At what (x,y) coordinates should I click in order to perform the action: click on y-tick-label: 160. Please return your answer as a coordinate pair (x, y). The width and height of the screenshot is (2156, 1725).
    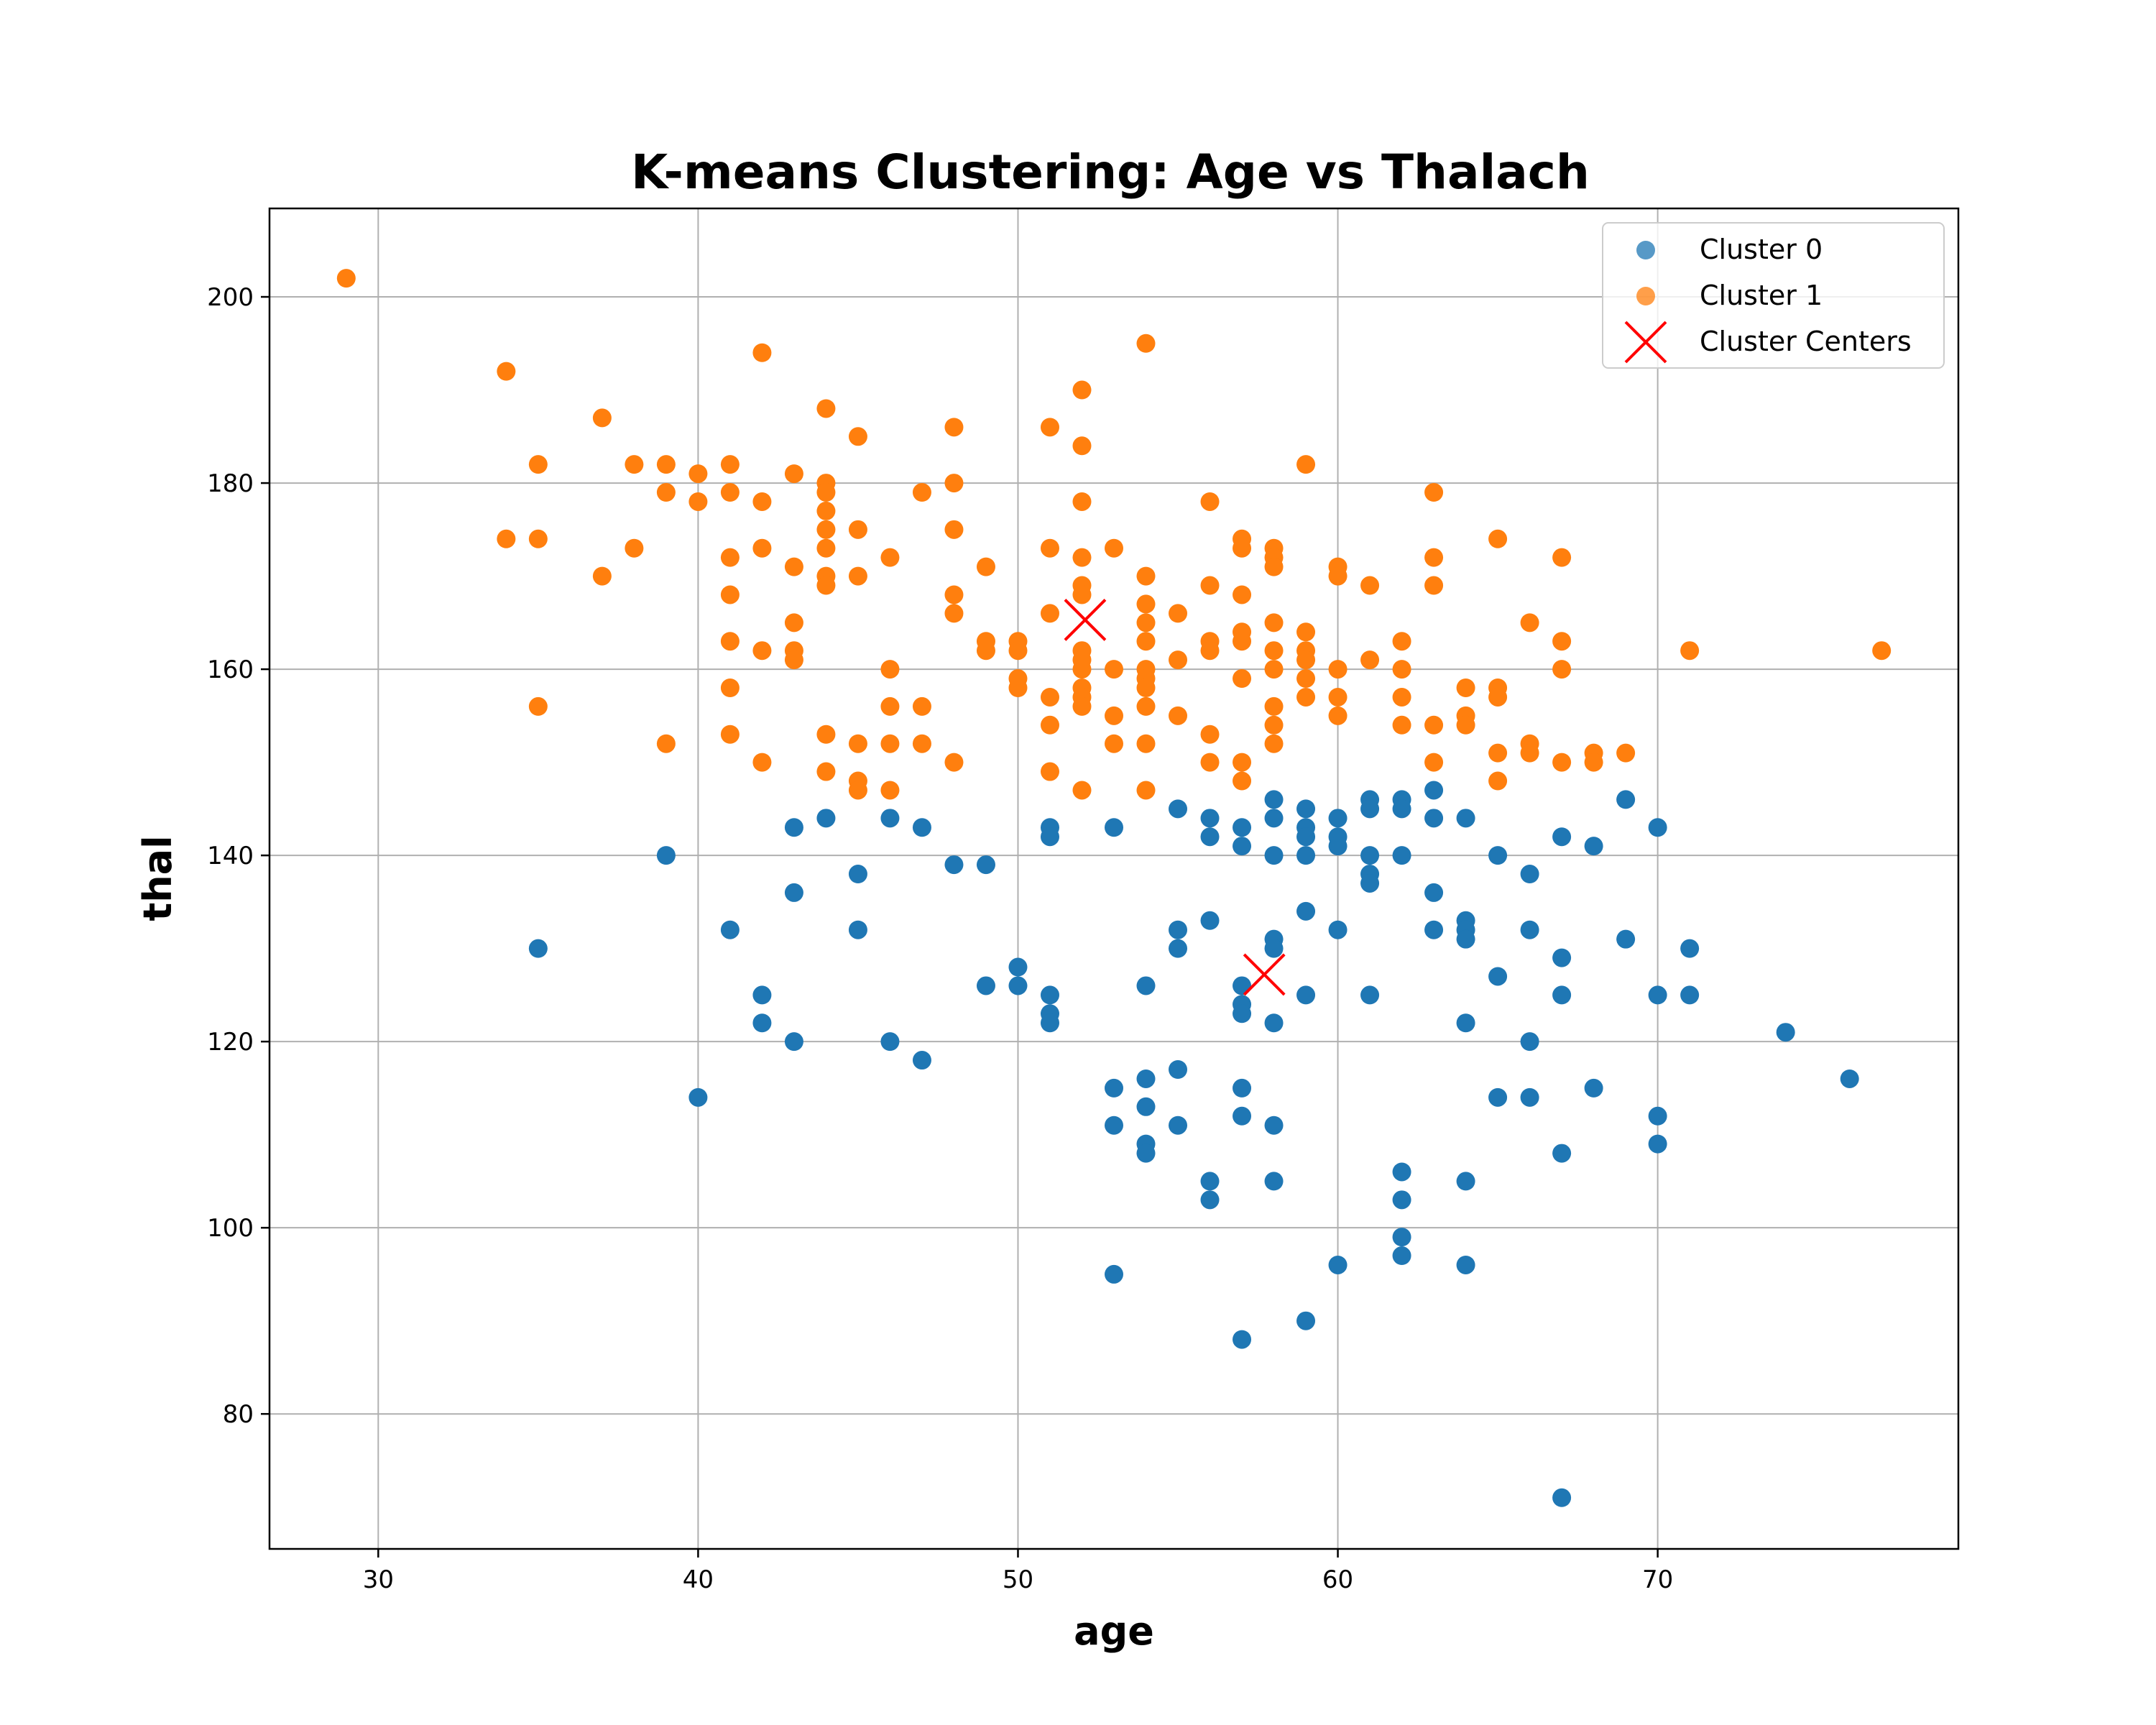
    Looking at the image, I should click on (230, 670).